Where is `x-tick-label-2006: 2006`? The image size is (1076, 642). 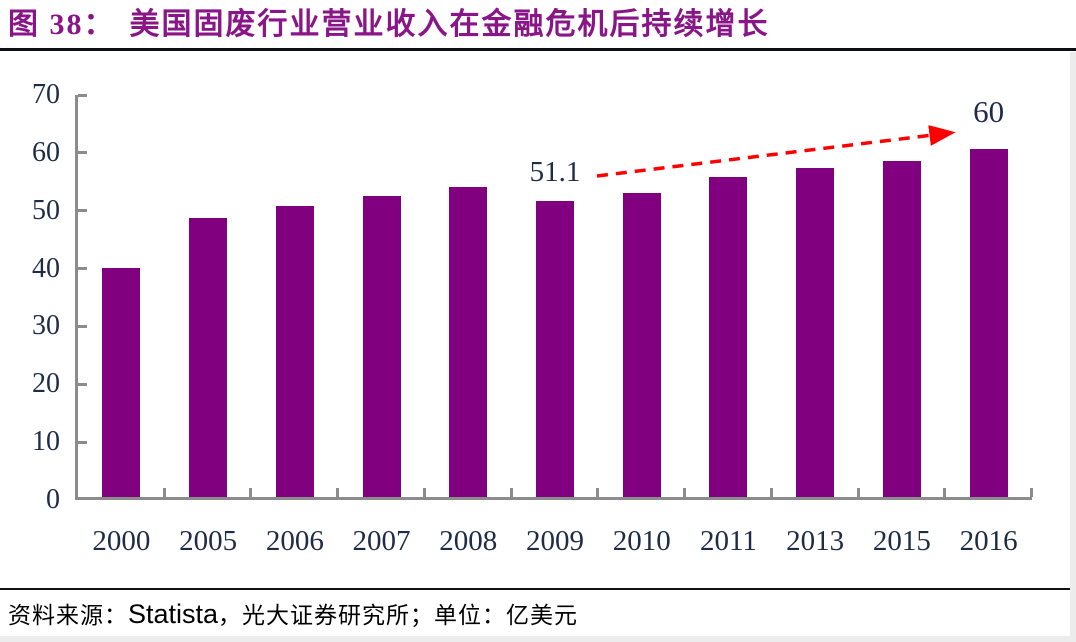
x-tick-label-2006: 2006 is located at coordinates (294, 541).